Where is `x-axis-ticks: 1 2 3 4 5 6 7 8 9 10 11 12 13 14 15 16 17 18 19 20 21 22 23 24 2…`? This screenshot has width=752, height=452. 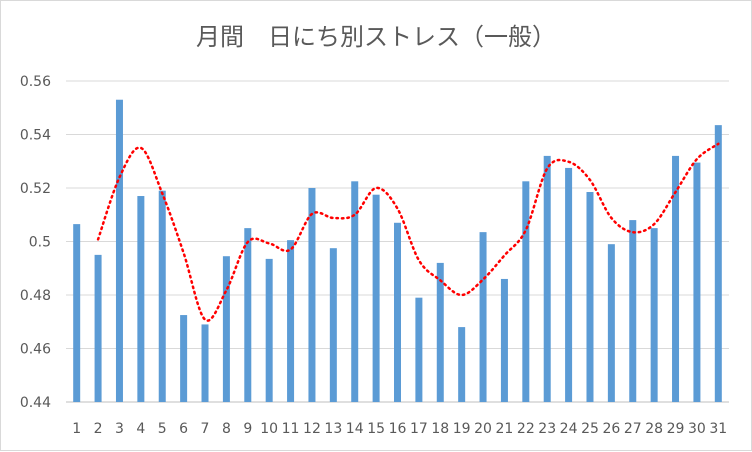
x-axis-ticks: 1 2 3 4 5 6 7 8 9 10 11 12 13 14 15 16 17 18 19 20 21 22 23 24 2… is located at coordinates (399, 429).